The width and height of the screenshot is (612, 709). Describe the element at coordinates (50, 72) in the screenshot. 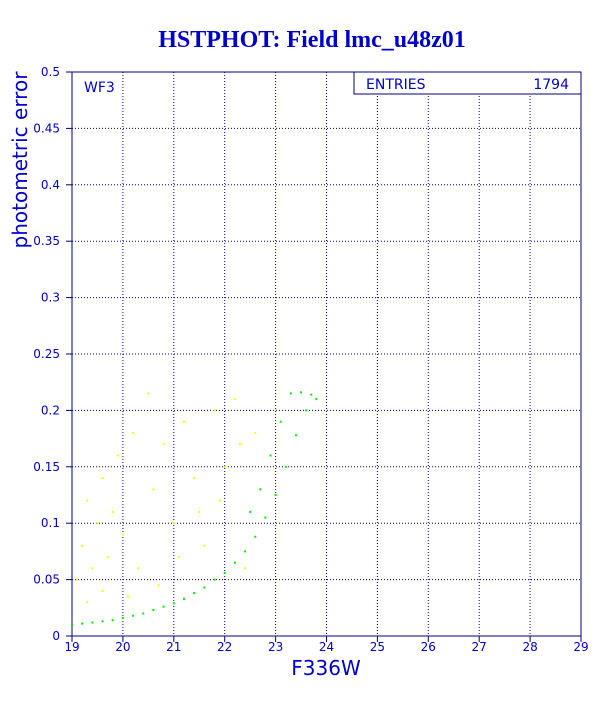

I see `y-tick-label: 0.5` at that location.